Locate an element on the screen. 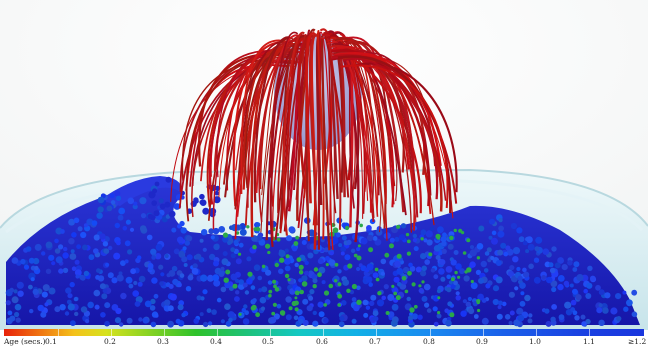  age-colorbar is located at coordinates (324, 332).